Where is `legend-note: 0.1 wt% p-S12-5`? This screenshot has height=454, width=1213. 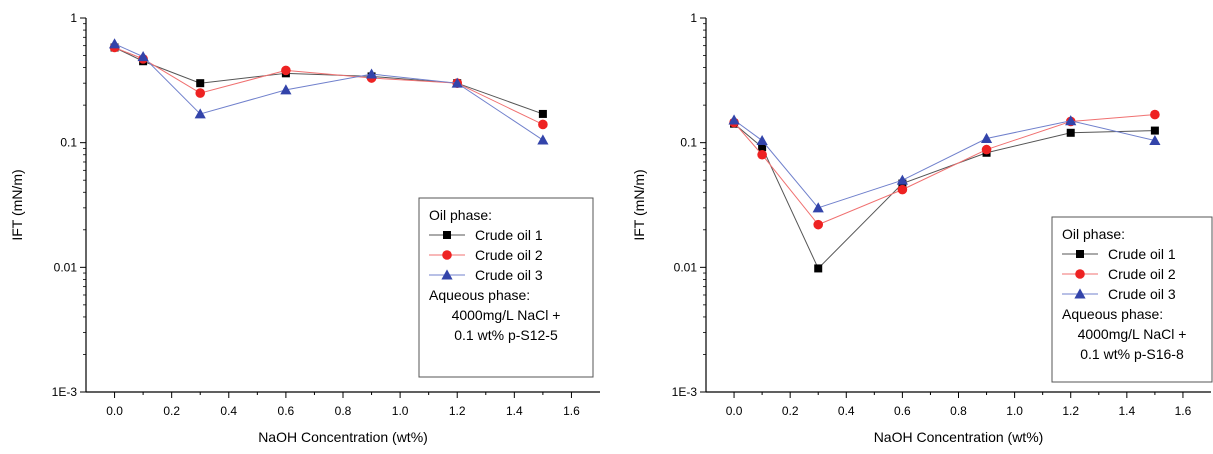
legend-note: 0.1 wt% p-S12-5 is located at coordinates (506, 335).